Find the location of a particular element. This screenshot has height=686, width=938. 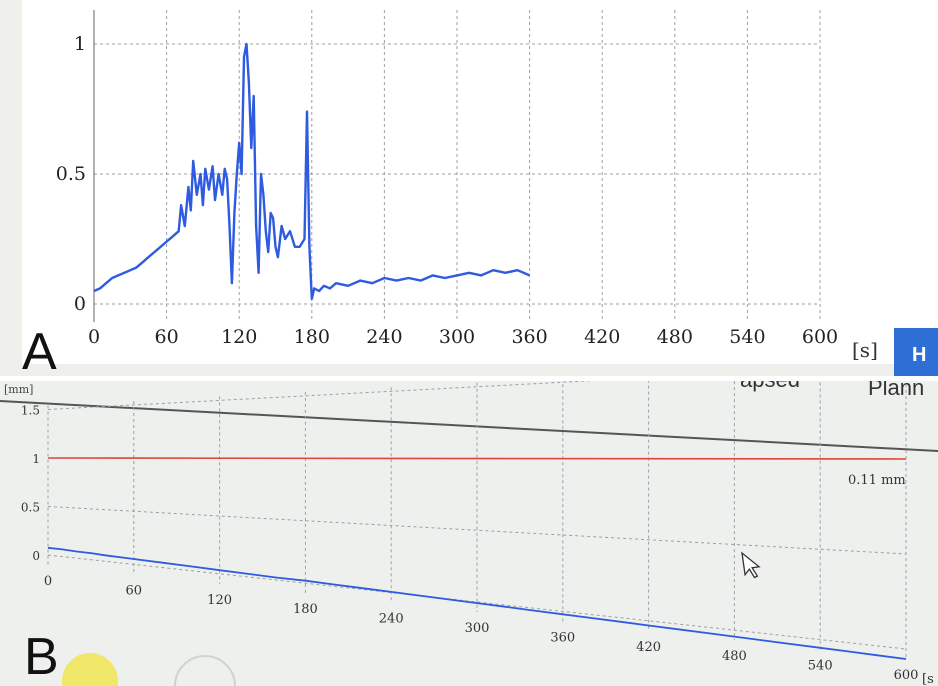

chart-b-y-tick-label: 0 is located at coordinates (36, 556).